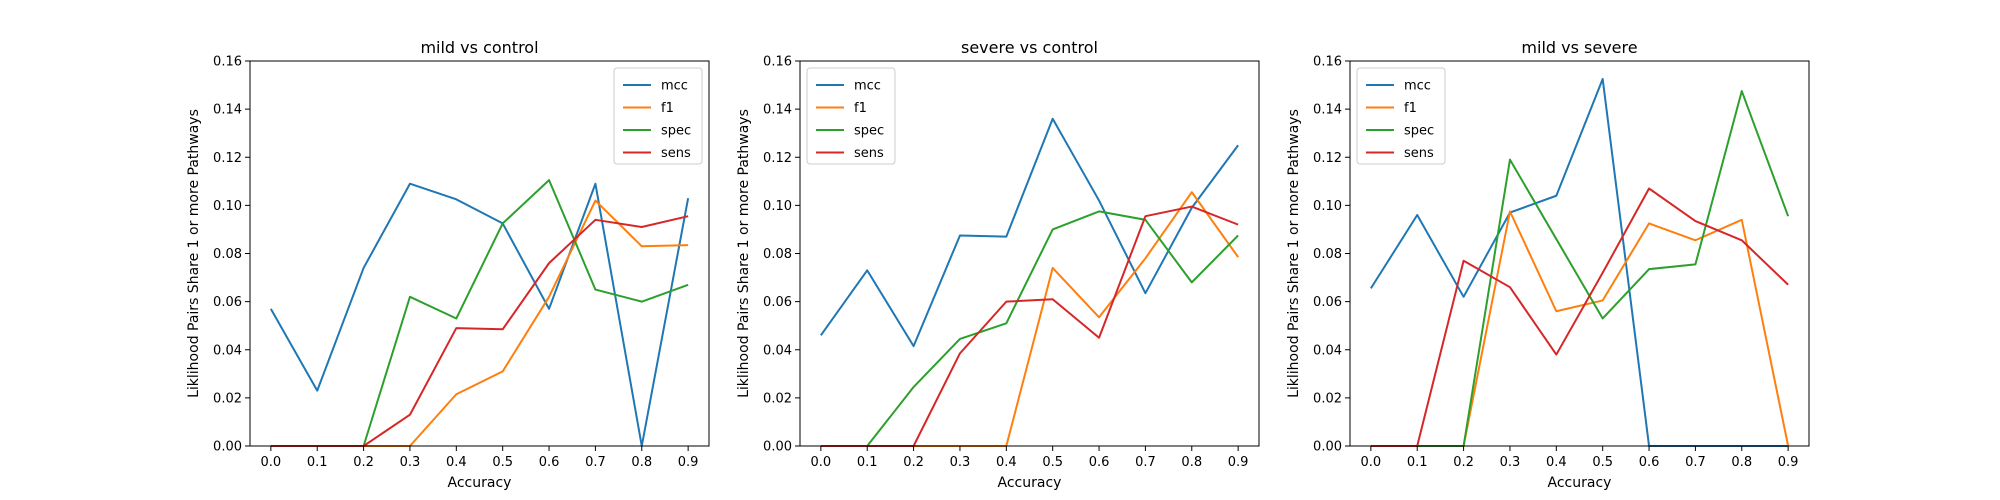 This screenshot has width=2000, height=500. I want to click on chart-title: mild vs severe, so click(1579, 47).